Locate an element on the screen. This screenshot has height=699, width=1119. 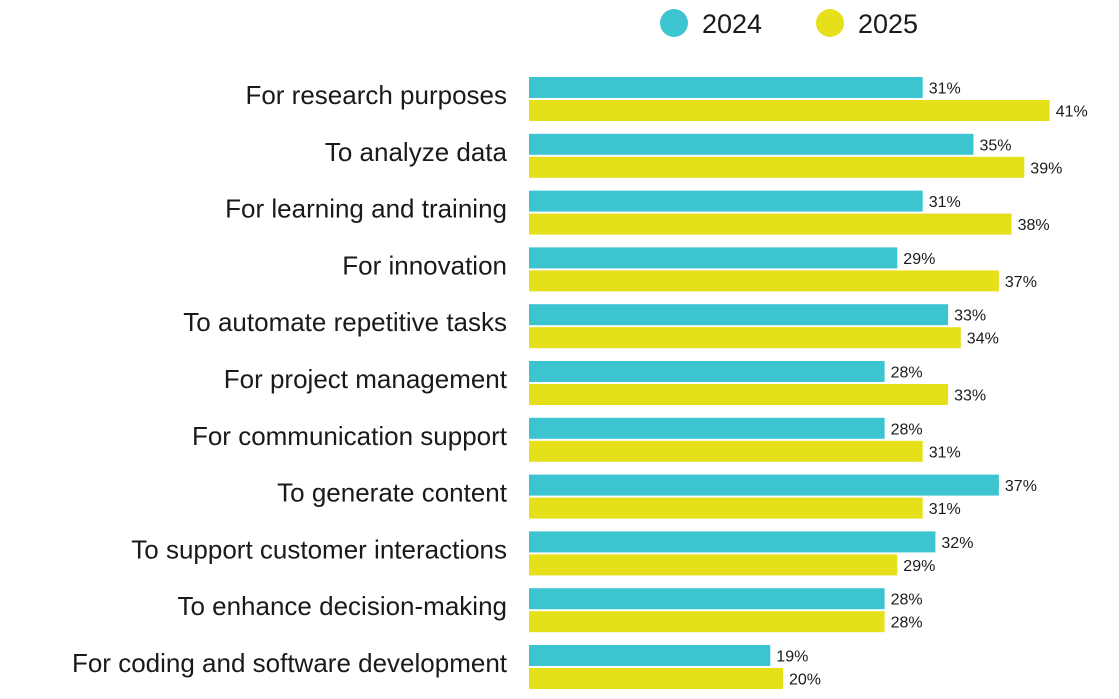
data-label-2025: 34% is located at coordinates (983, 339).